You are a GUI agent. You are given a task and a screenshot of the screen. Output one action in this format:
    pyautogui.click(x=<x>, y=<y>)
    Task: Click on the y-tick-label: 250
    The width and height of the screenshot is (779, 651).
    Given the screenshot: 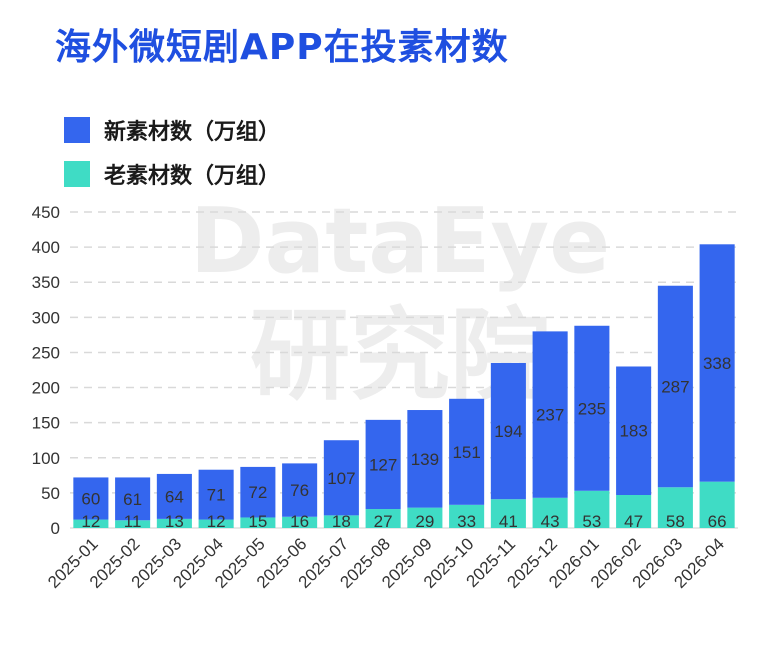 What is the action you would take?
    pyautogui.click(x=46, y=352)
    